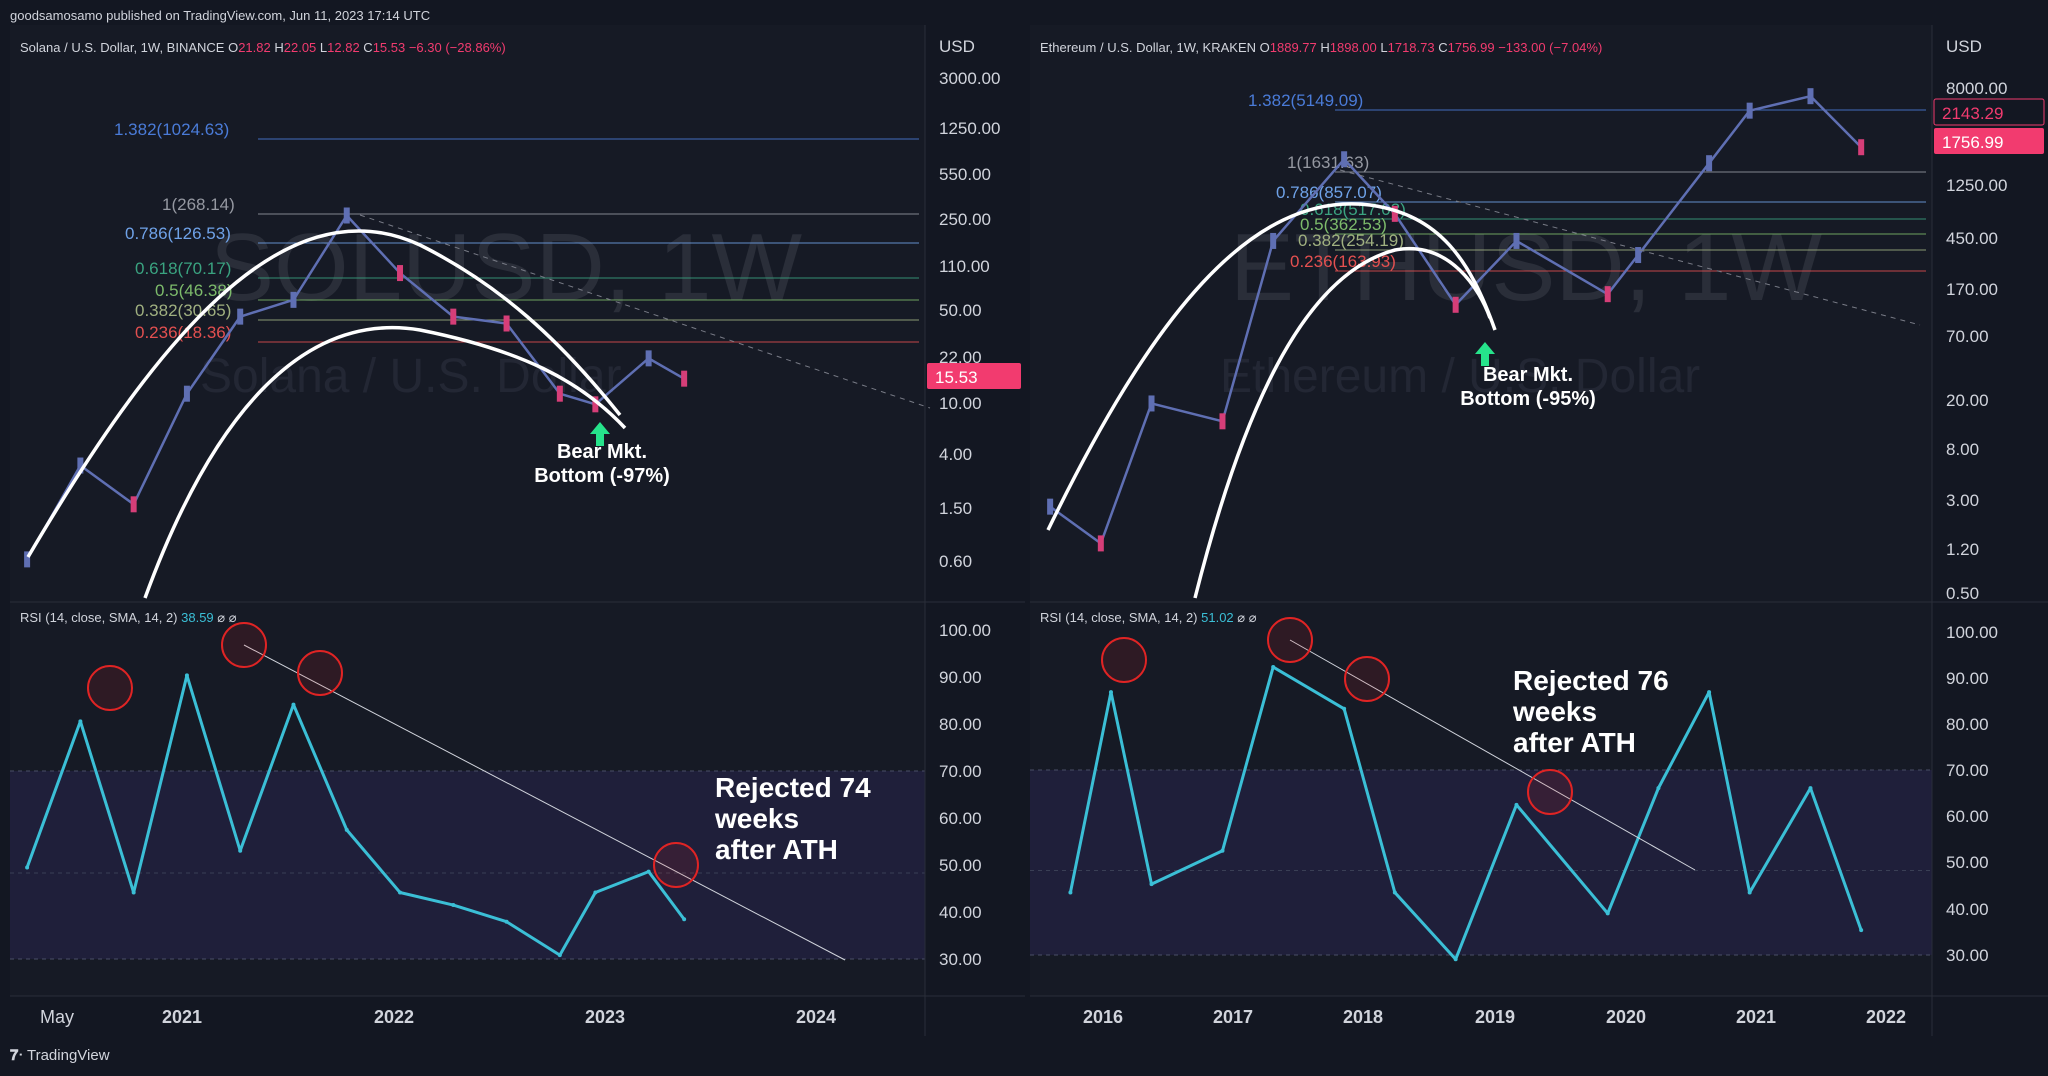  Describe the element at coordinates (969, 78) in the screenshot. I see `price-tick-label: 3000.00` at that location.